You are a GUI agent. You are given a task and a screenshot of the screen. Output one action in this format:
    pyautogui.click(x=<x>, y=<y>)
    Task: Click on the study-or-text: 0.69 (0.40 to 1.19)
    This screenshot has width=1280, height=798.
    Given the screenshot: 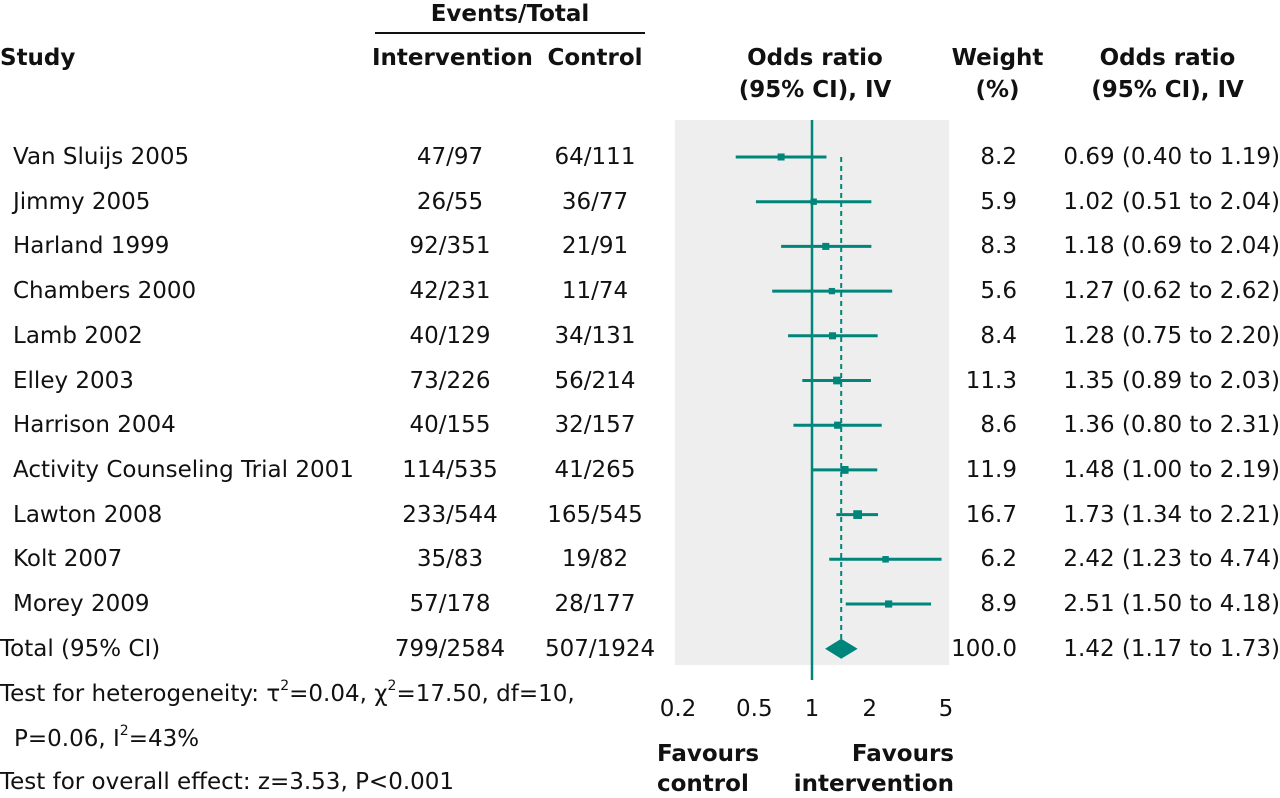 What is the action you would take?
    pyautogui.click(x=1171, y=157)
    